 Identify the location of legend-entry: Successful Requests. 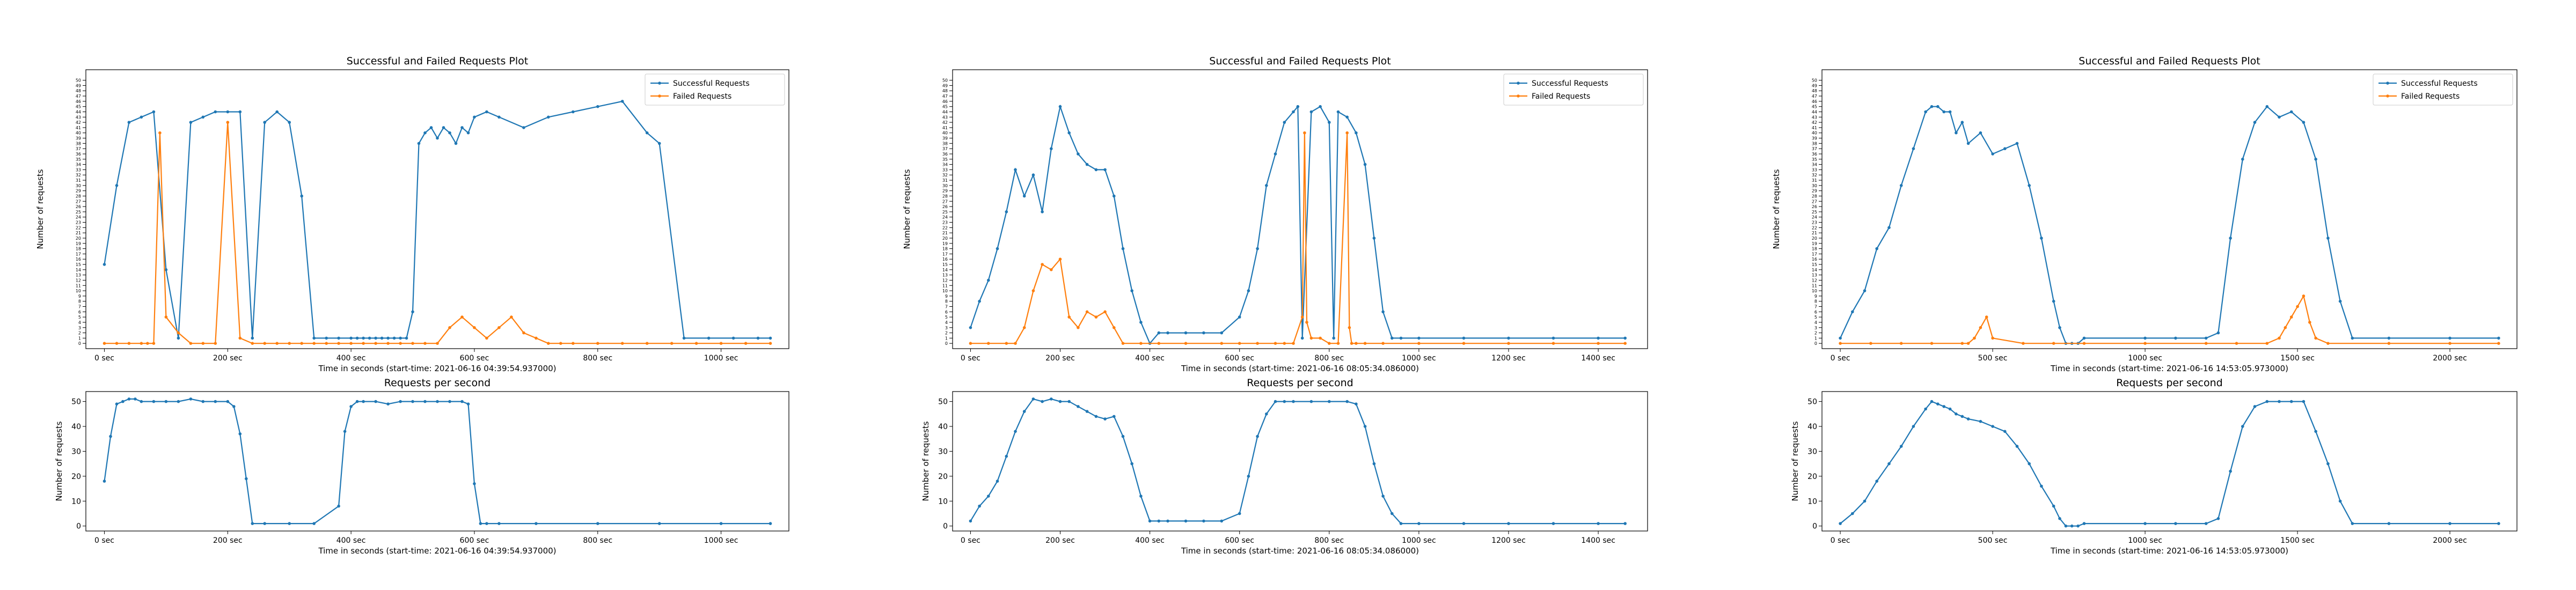
(711, 83).